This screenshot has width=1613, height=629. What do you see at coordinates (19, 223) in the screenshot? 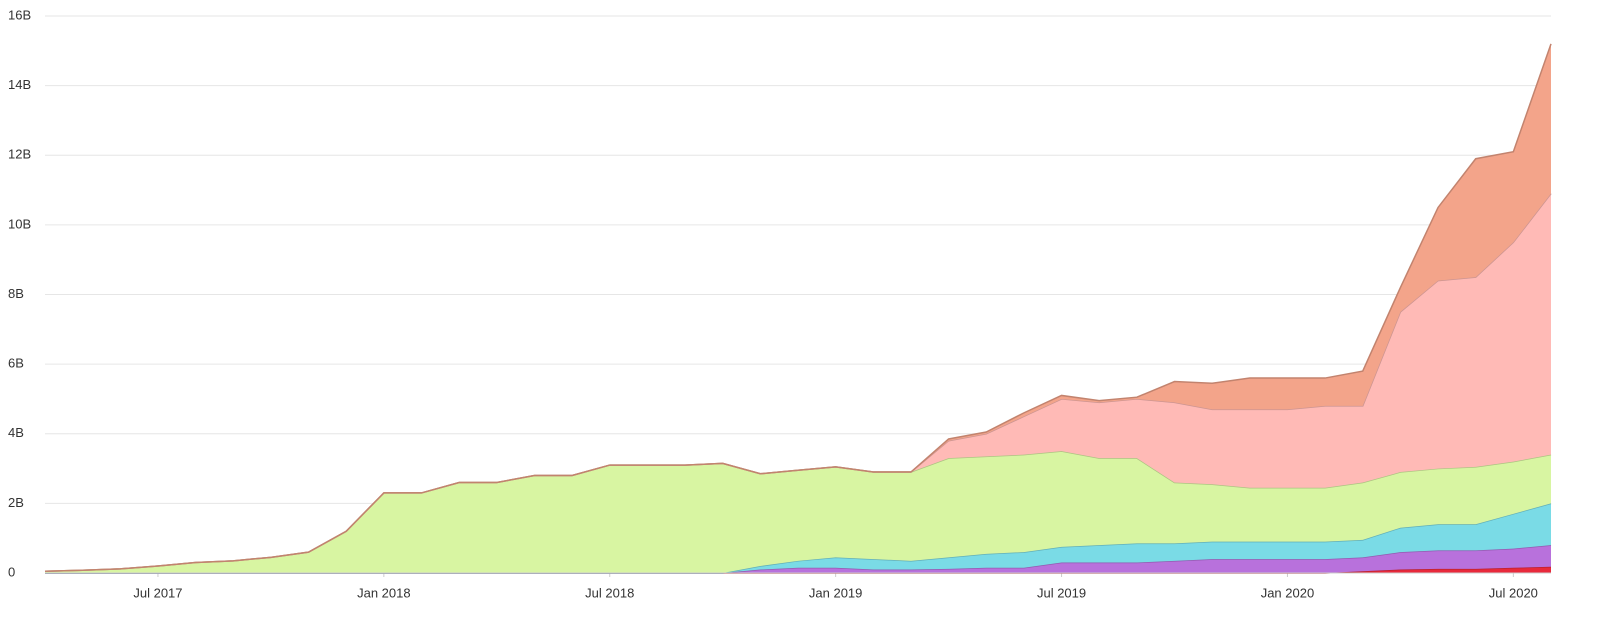
I see `y-tick-label: 10B` at bounding box center [19, 223].